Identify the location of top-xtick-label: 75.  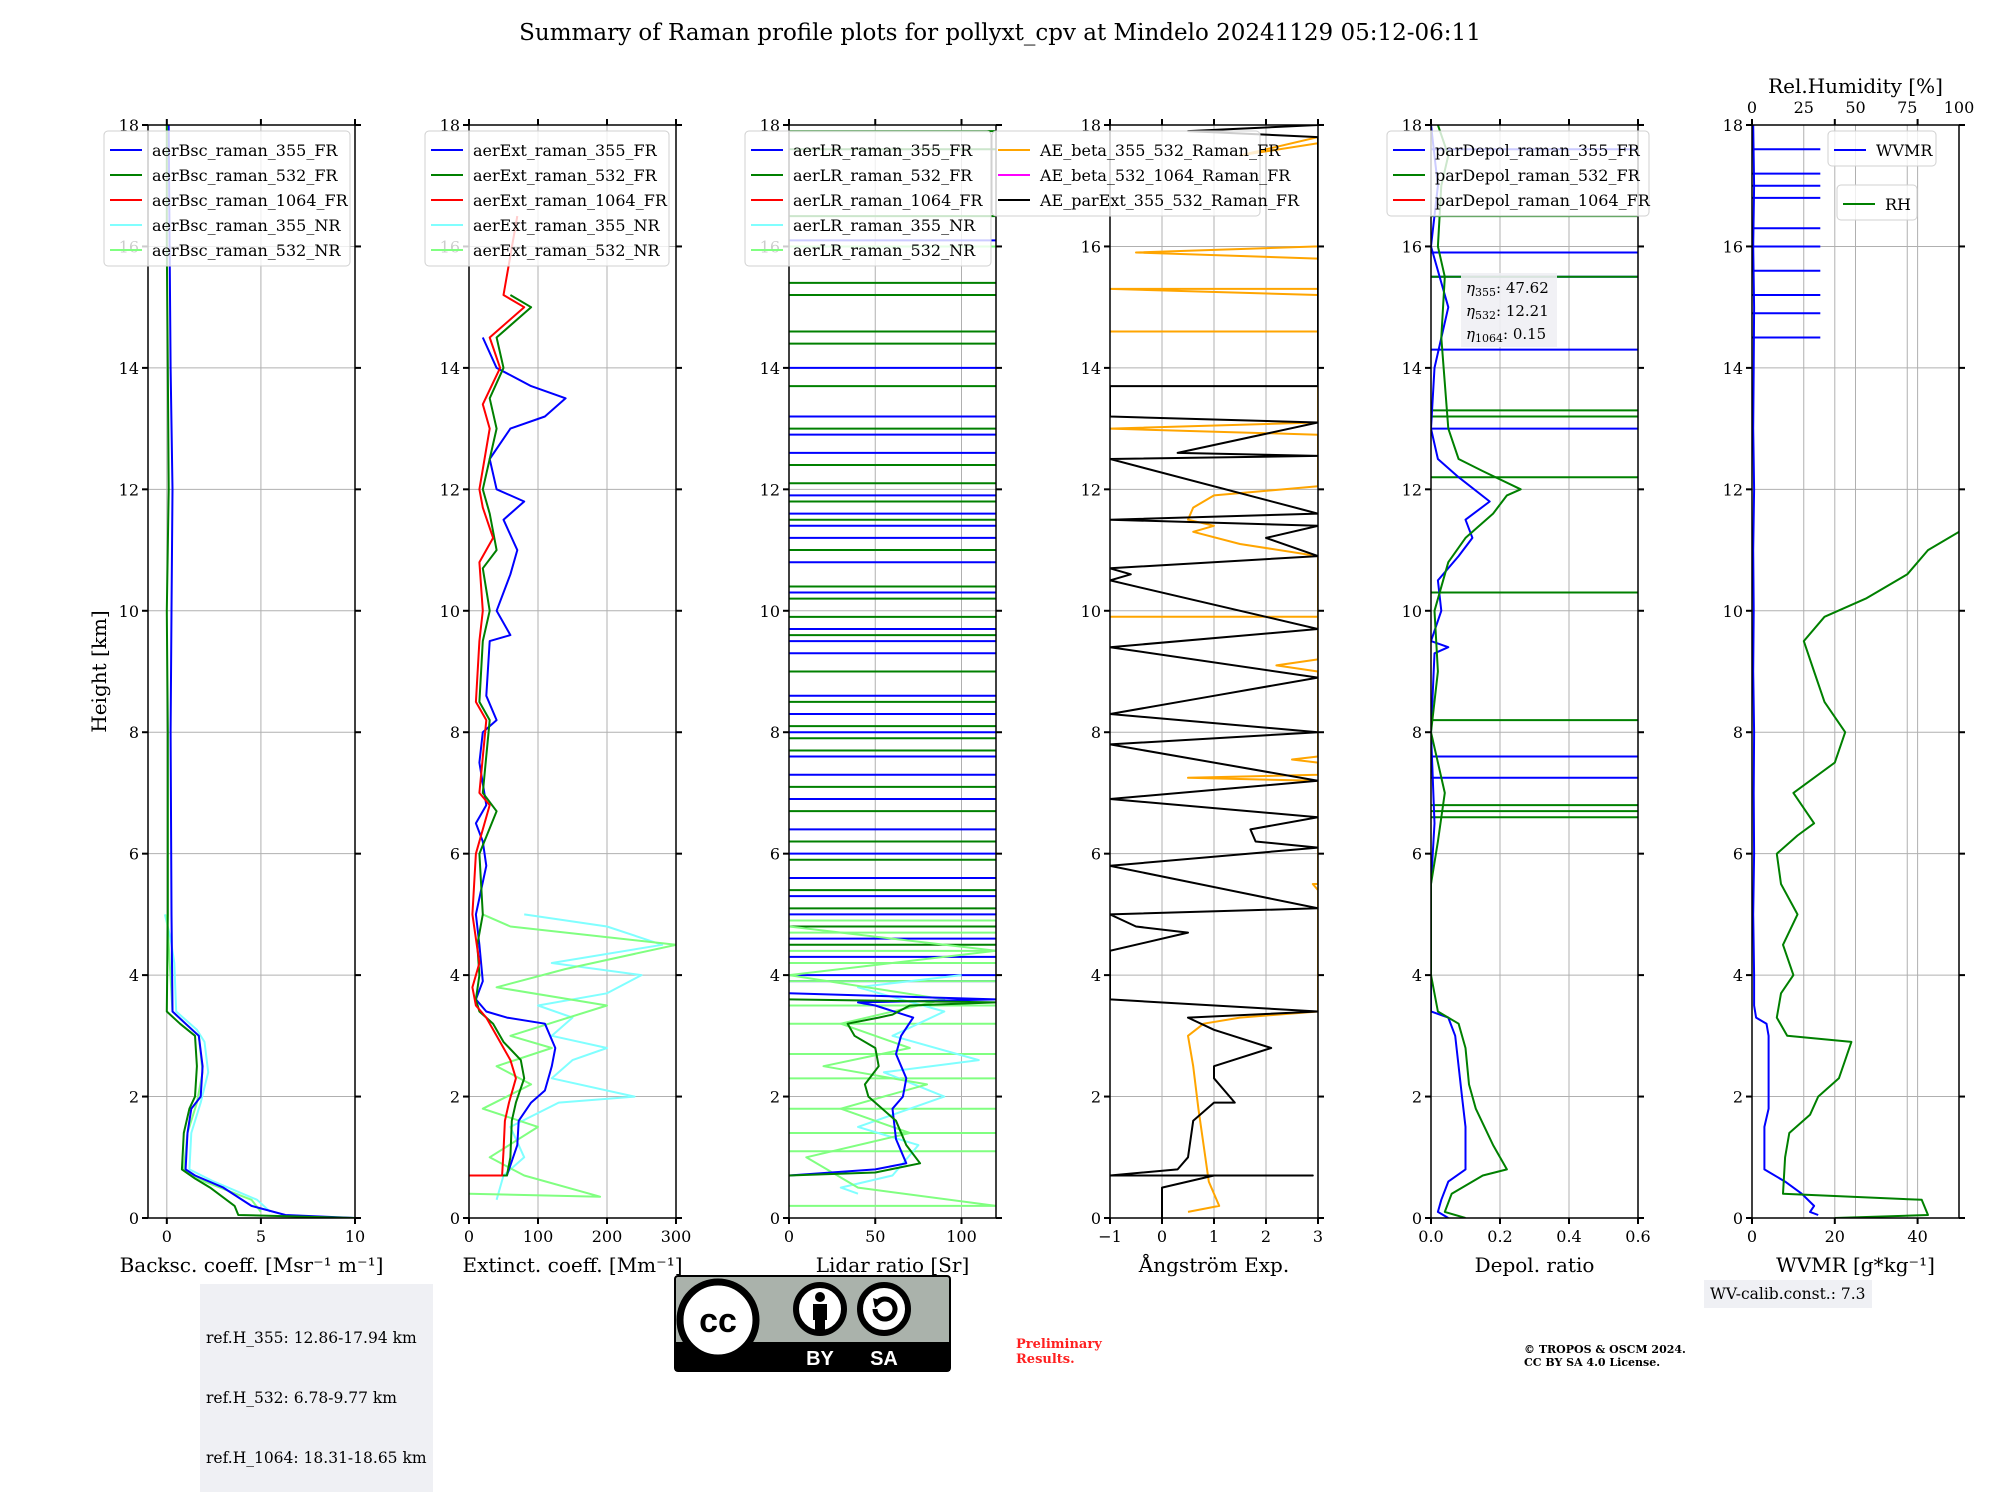
(1907, 107).